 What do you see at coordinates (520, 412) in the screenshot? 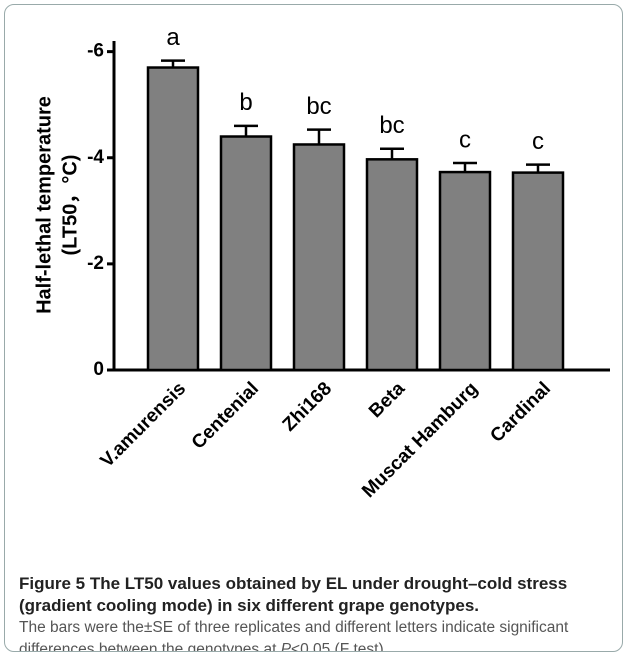
I see `x-tick-label: Cardinal` at bounding box center [520, 412].